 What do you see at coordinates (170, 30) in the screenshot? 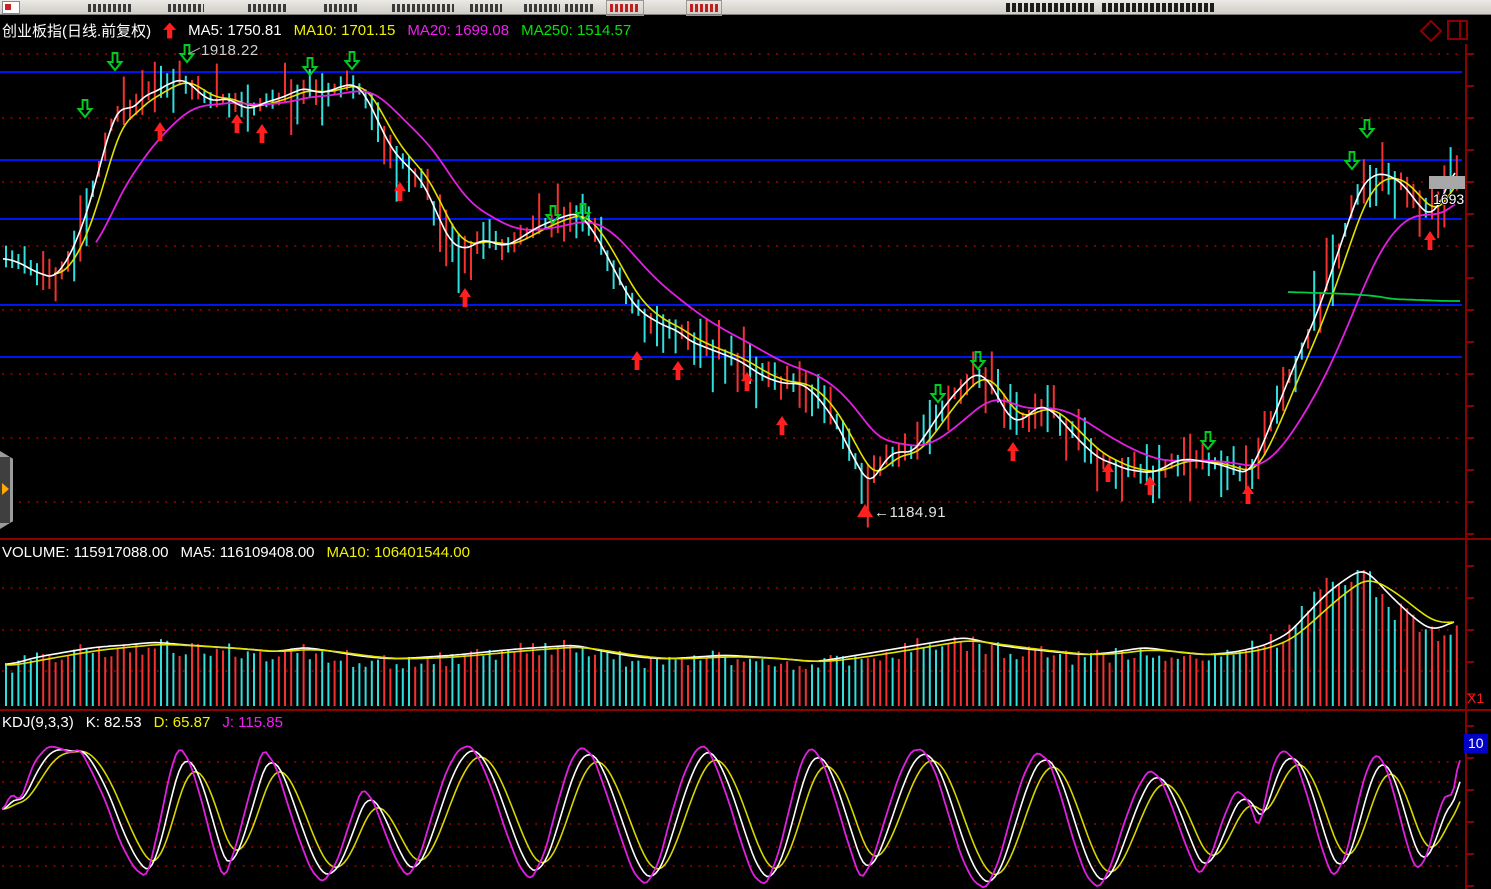
I see `up-arrow-icon` at bounding box center [170, 30].